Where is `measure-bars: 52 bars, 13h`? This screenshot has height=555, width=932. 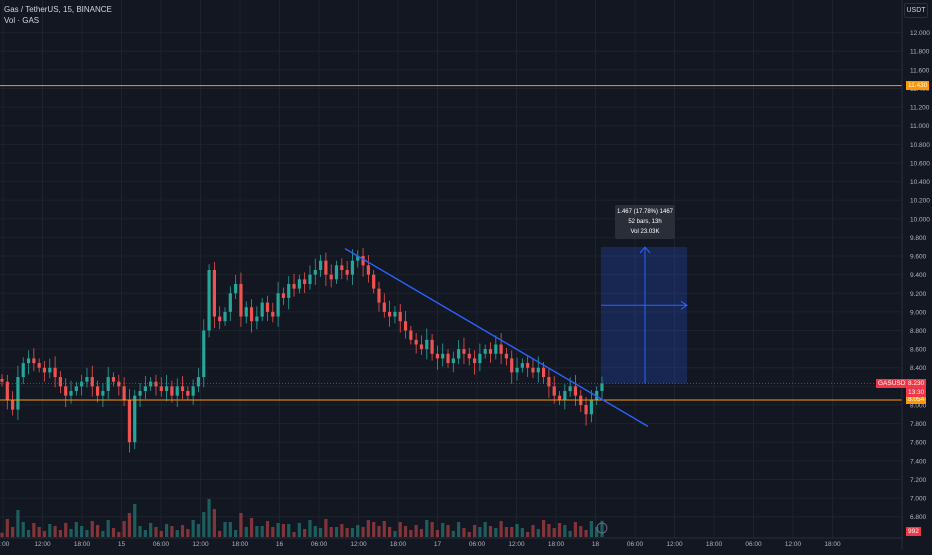
measure-bars: 52 bars, 13h is located at coordinates (645, 222).